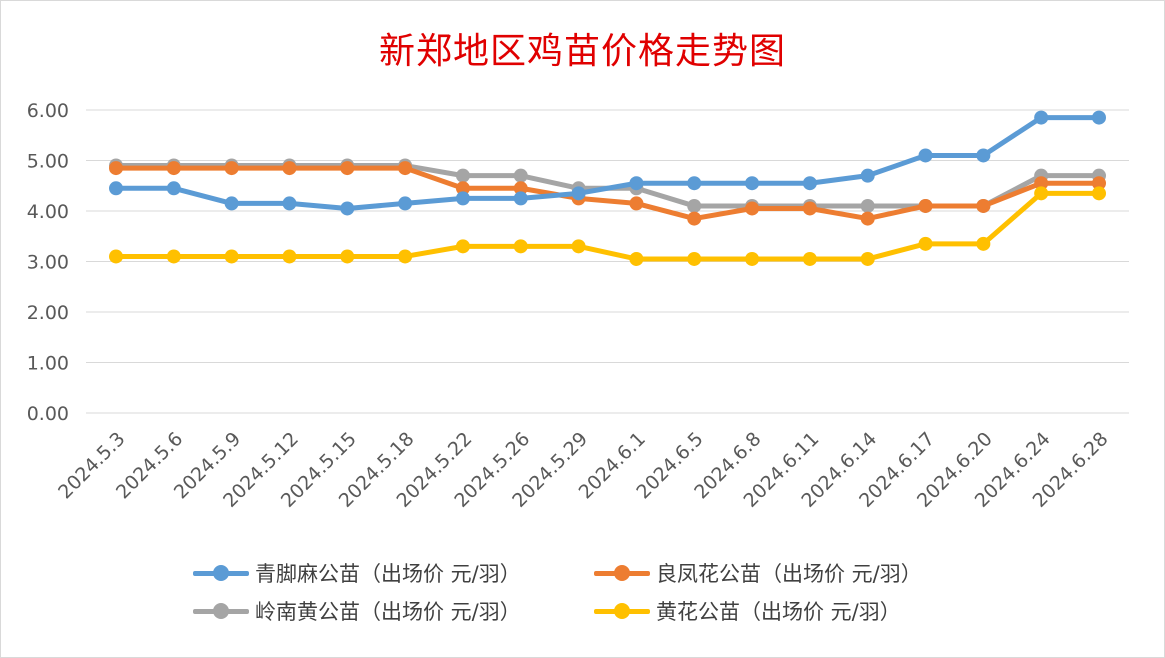  Describe the element at coordinates (622, 573) in the screenshot. I see `legend-marker-liangfenghua` at that location.